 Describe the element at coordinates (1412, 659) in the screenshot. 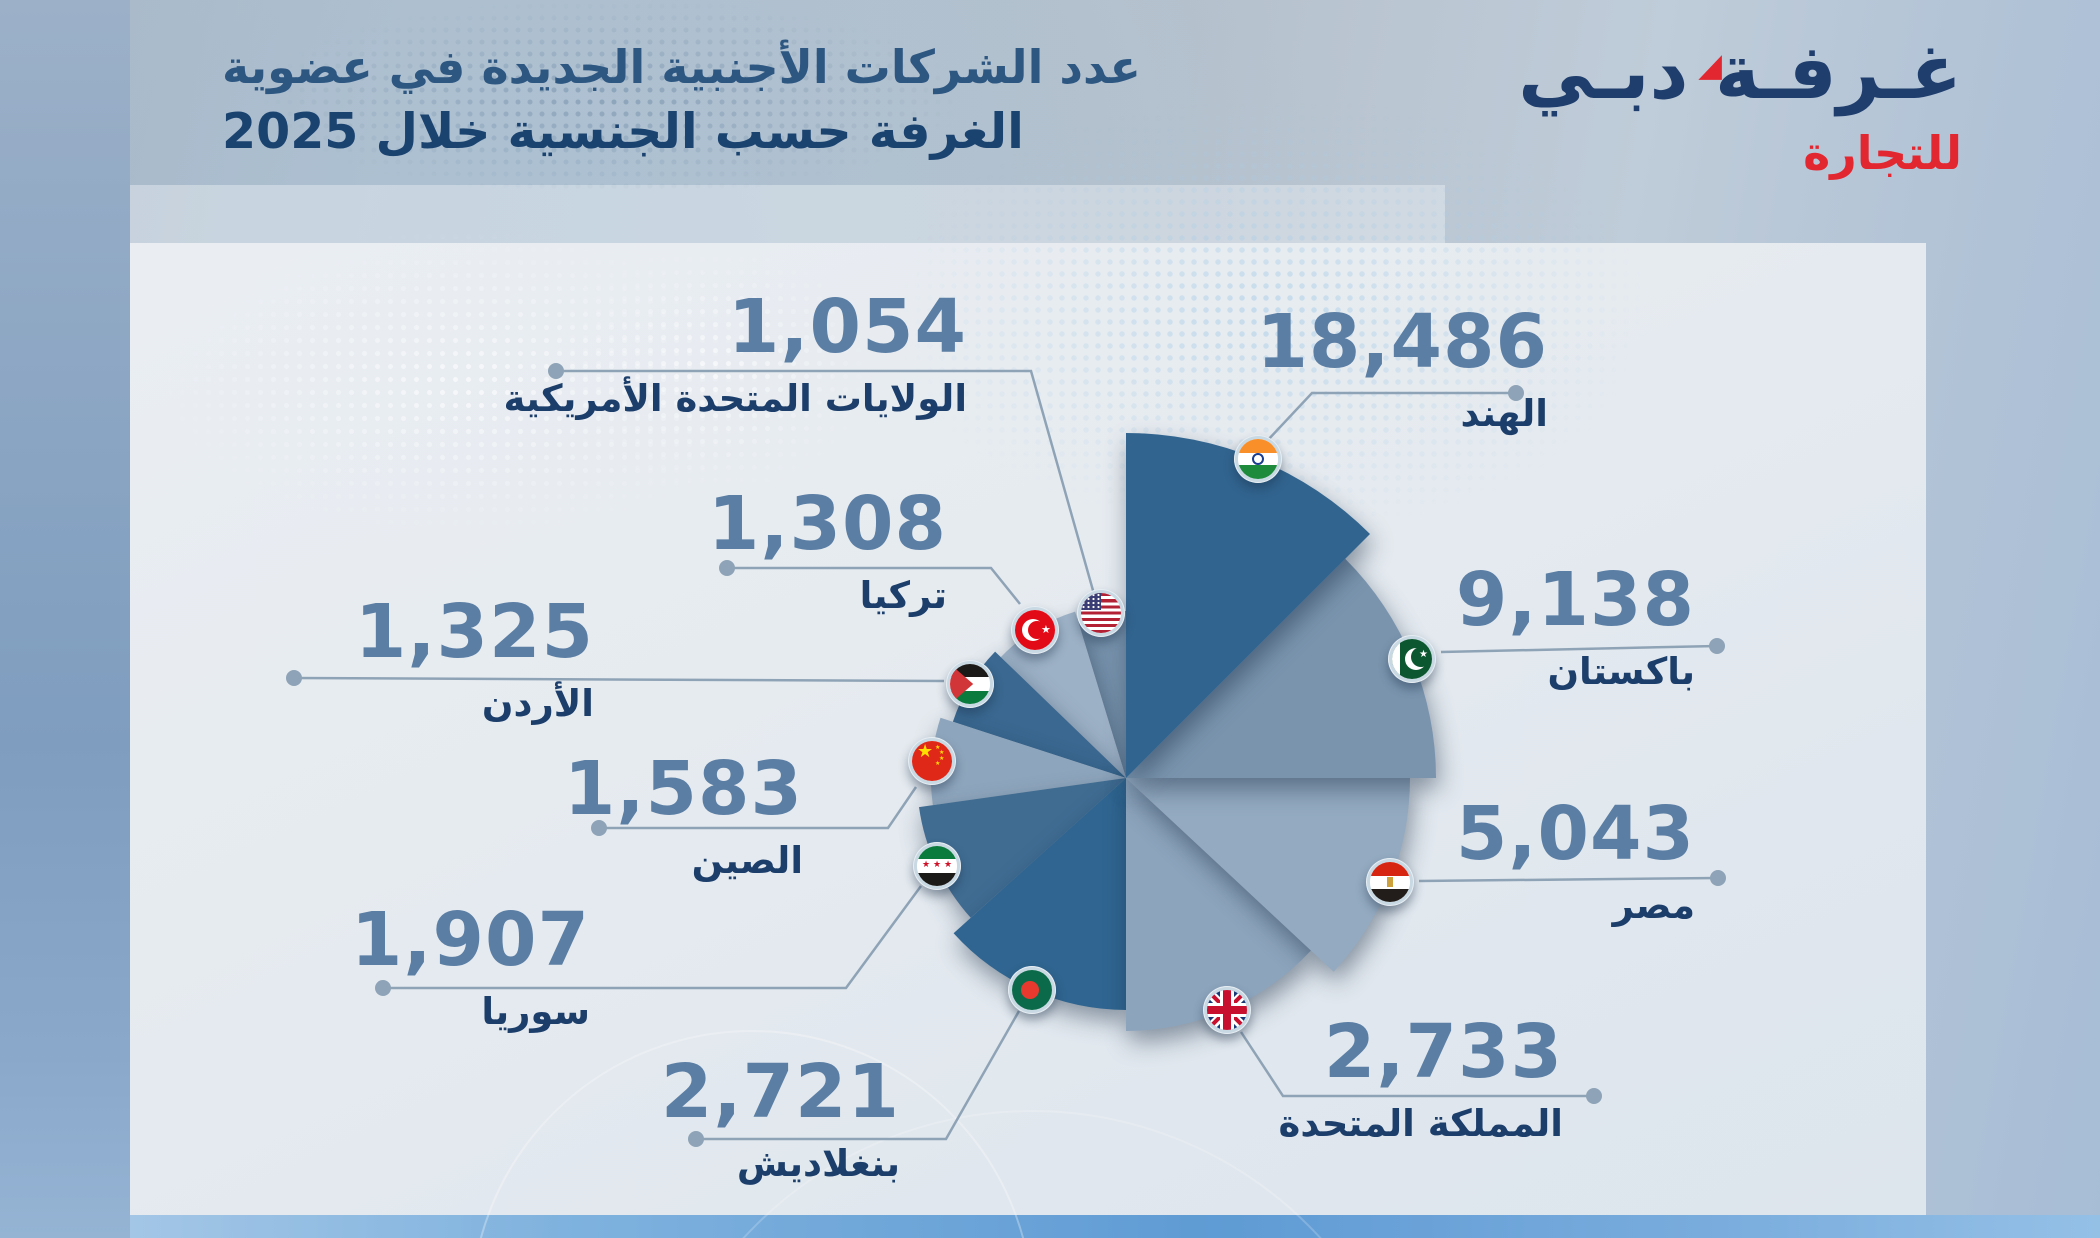

I see `flag-pakistan-icon: ★` at that location.